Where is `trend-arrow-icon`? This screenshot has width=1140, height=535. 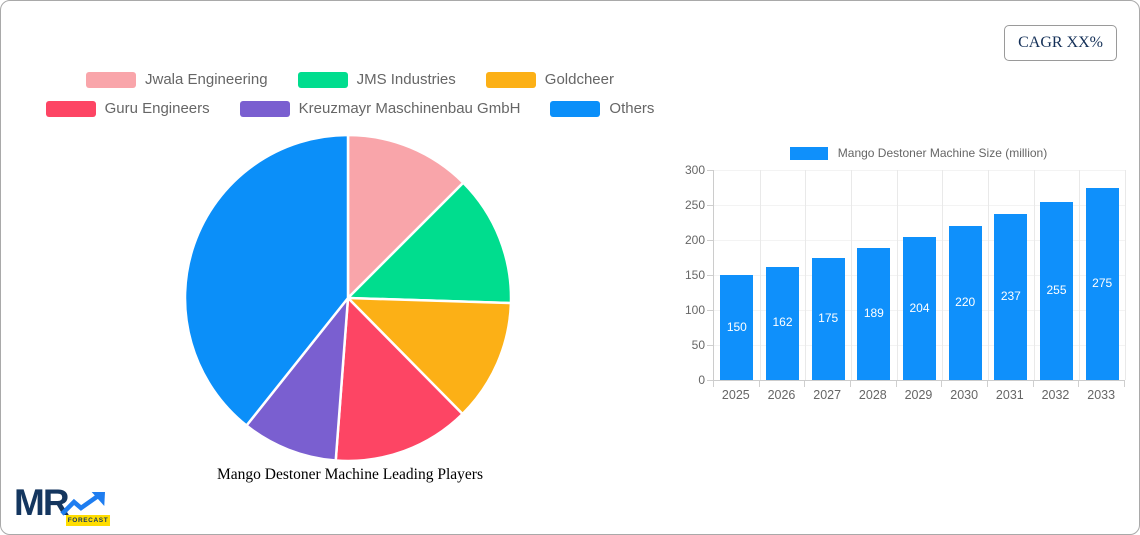
trend-arrow-icon is located at coordinates (82, 504).